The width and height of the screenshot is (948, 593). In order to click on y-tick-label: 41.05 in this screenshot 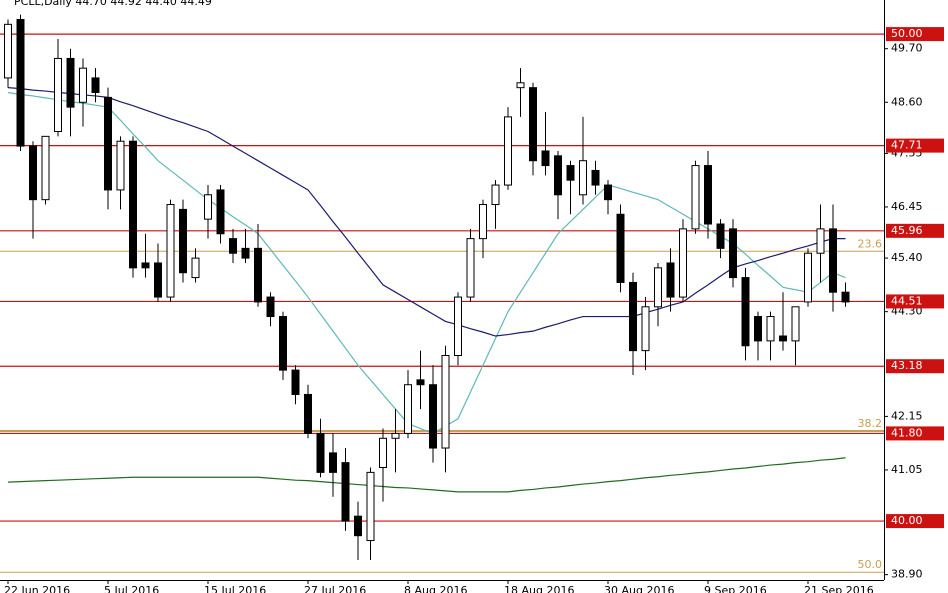, I will do `click(907, 469)`.